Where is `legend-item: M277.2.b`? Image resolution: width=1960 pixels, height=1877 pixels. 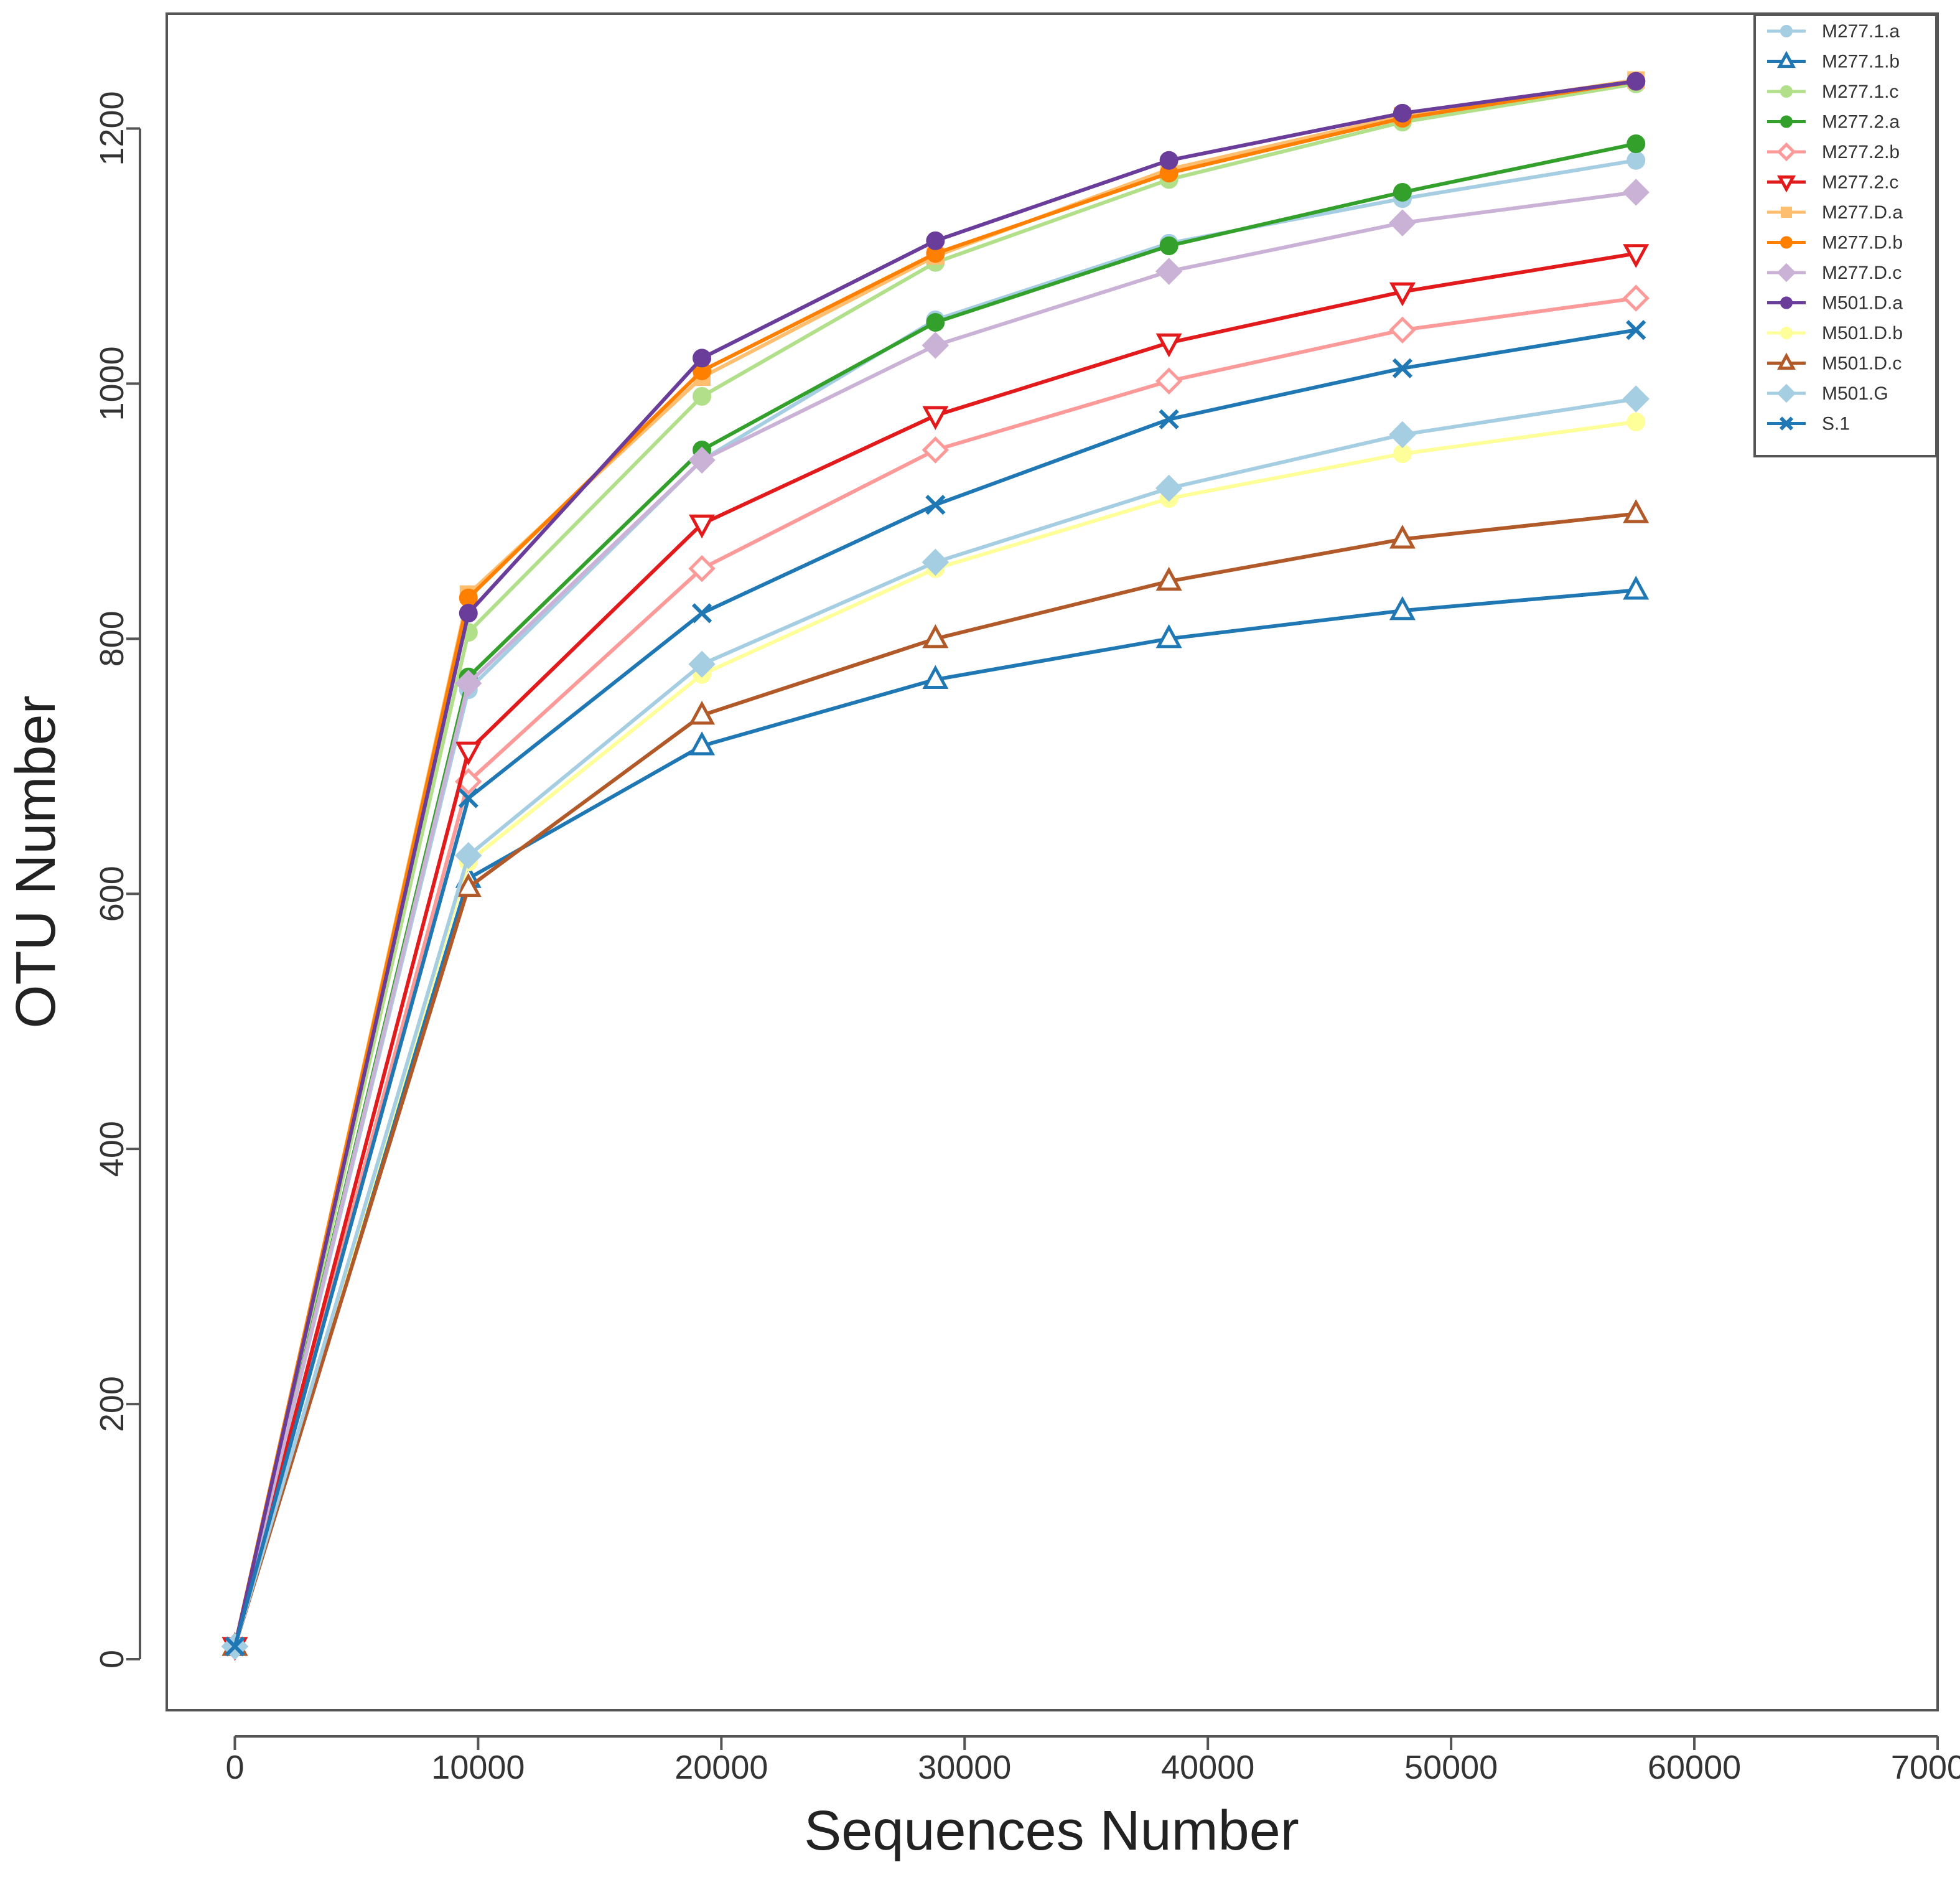
legend-item: M277.2.b is located at coordinates (1834, 152).